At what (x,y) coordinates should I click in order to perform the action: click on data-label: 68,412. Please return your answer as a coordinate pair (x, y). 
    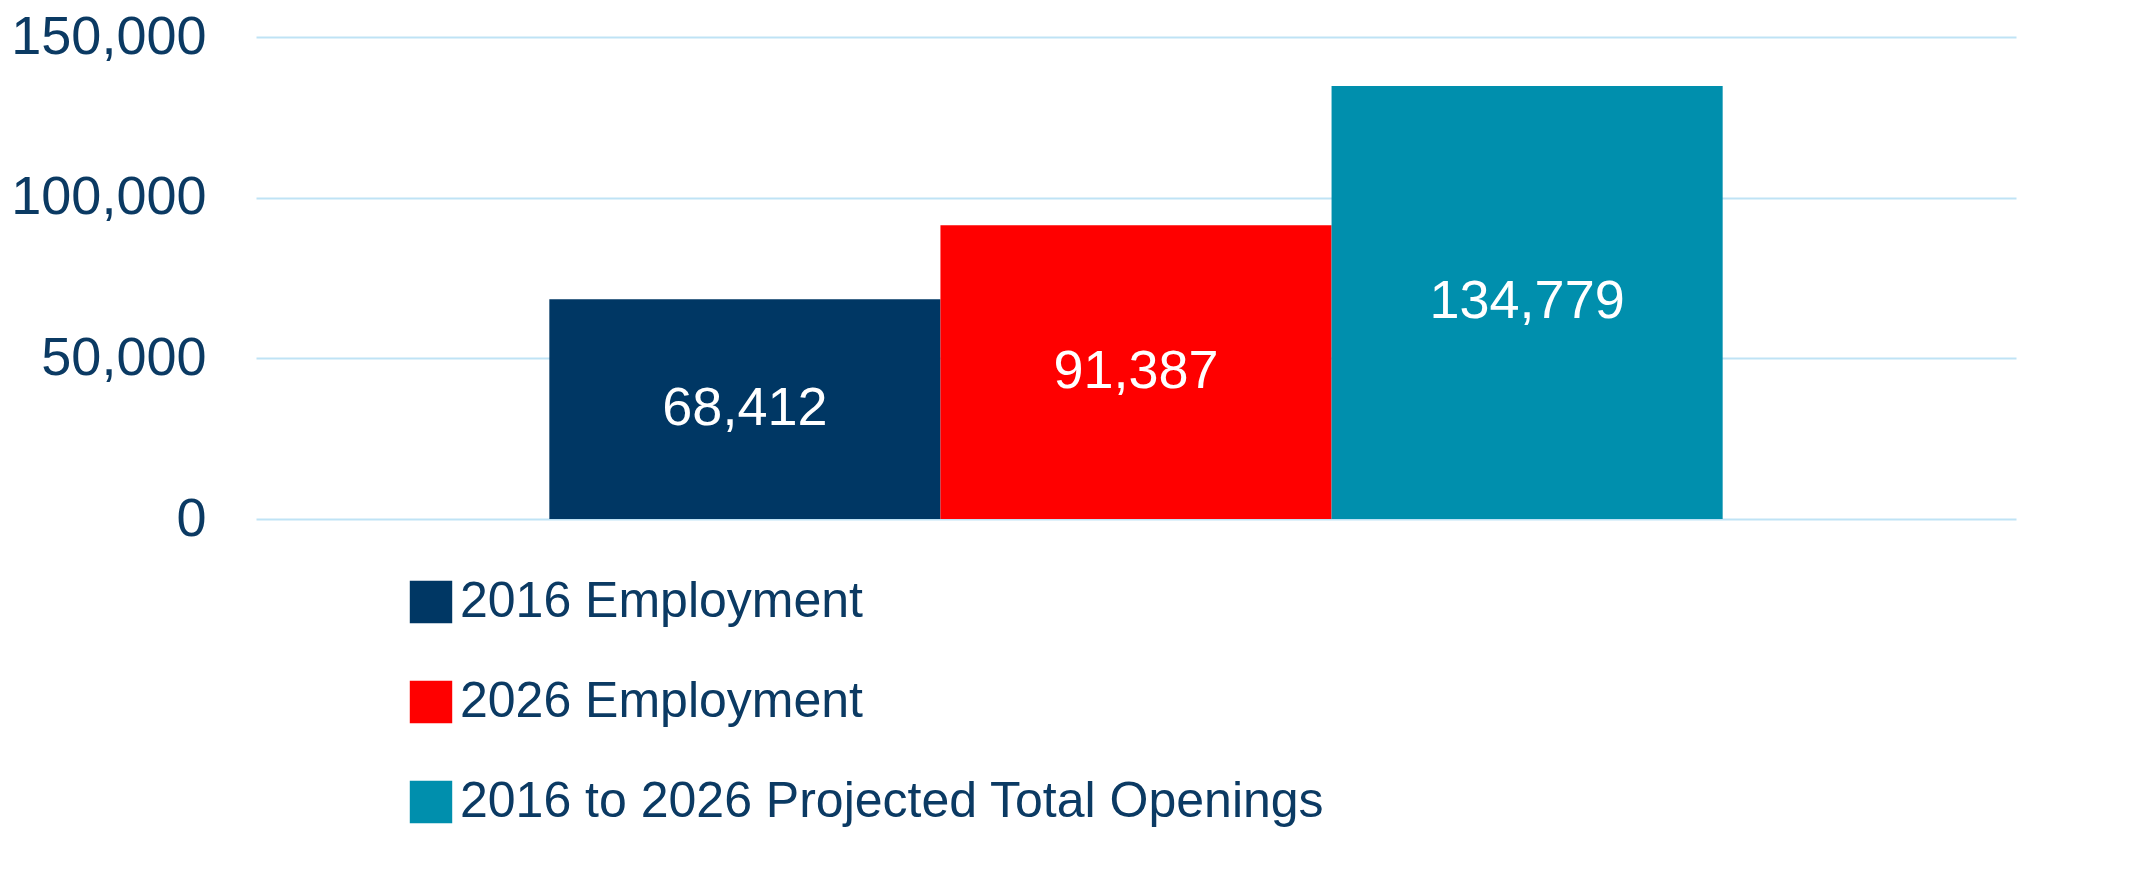
    Looking at the image, I should click on (745, 406).